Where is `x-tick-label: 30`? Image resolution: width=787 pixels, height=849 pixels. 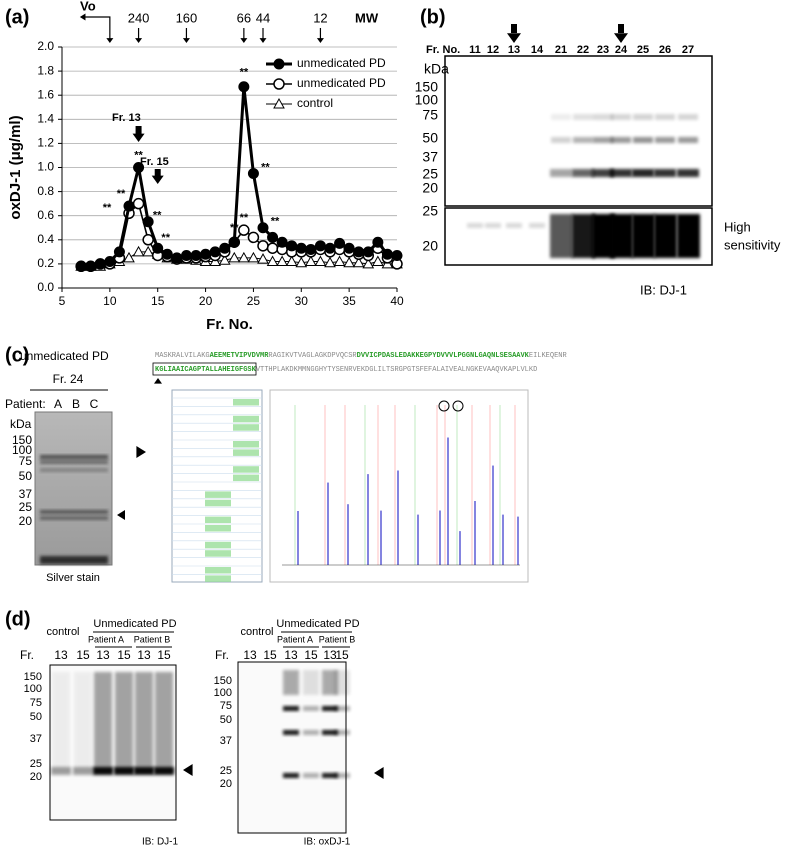 x-tick-label: 30 is located at coordinates (302, 301).